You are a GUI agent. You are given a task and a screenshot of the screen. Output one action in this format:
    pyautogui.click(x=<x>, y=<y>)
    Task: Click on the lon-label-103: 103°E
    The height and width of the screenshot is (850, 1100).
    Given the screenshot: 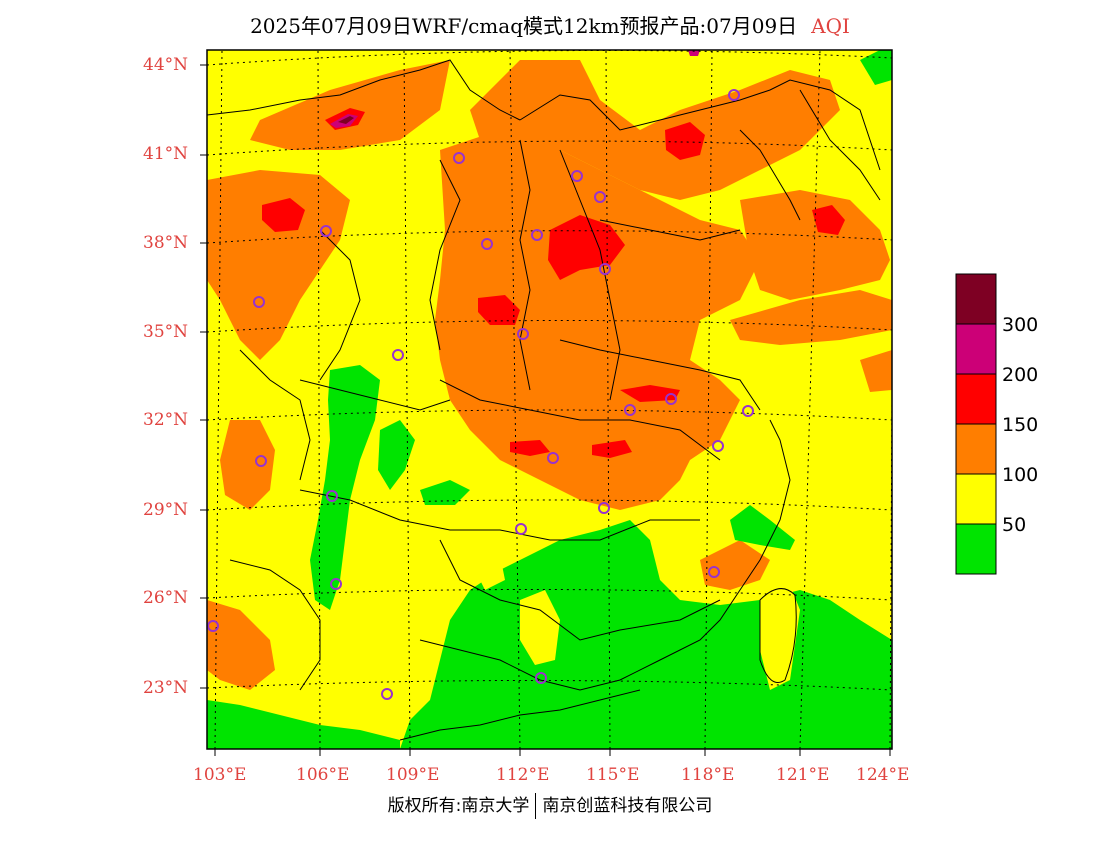 What is the action you would take?
    pyautogui.click(x=220, y=775)
    